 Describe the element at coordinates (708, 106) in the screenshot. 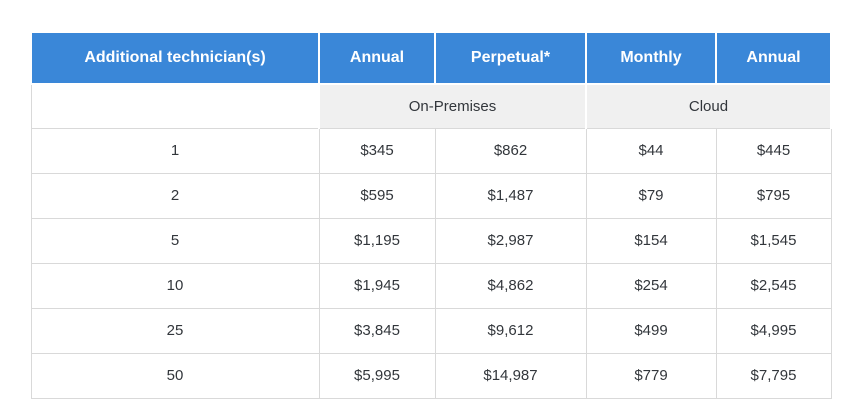

I see `group-header-cloud: Cloud` at that location.